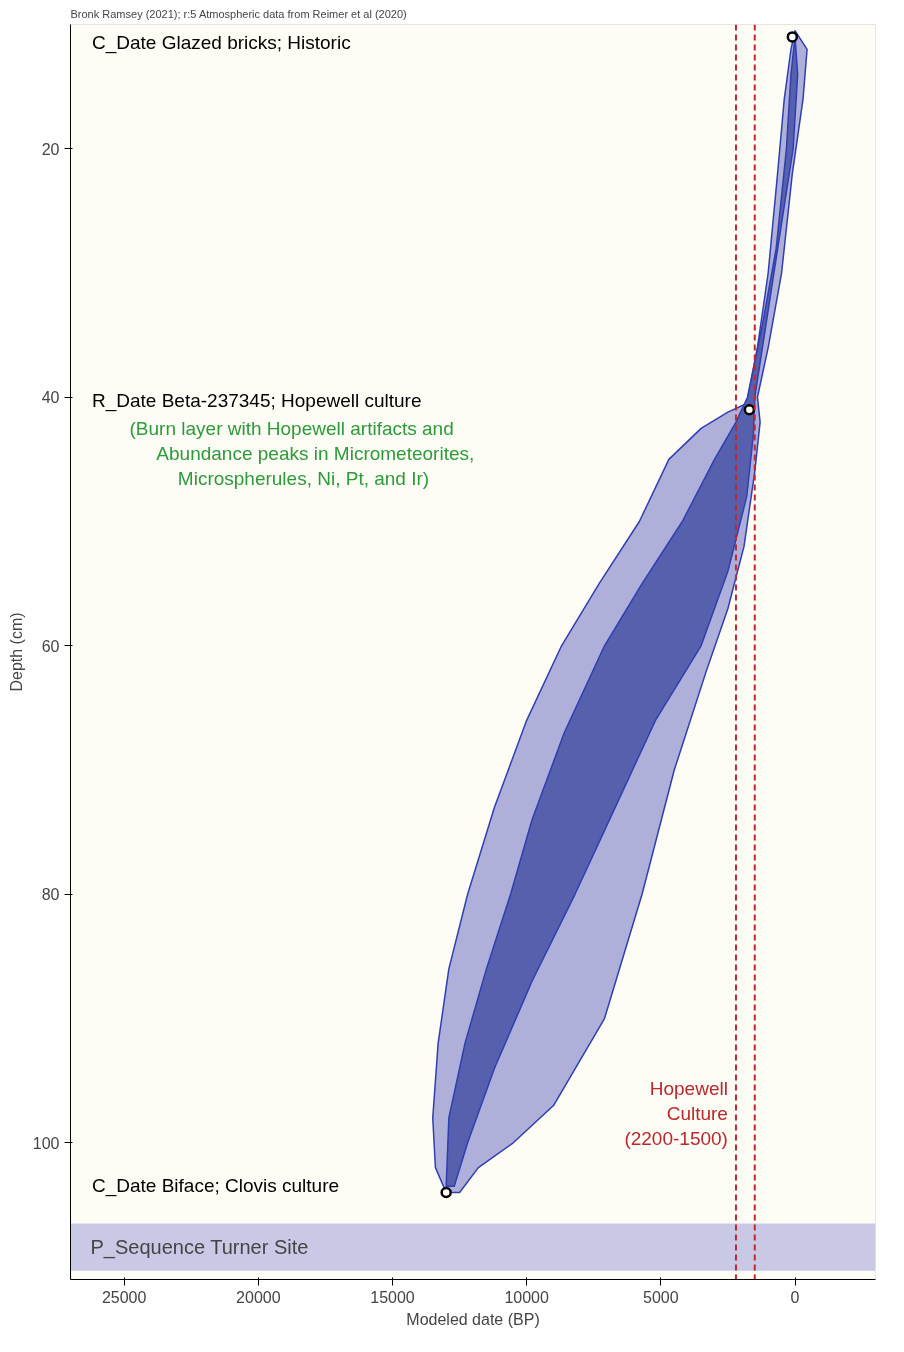 This screenshot has width=904, height=1352. I want to click on y-axis-title: Depth (cm), so click(16, 652).